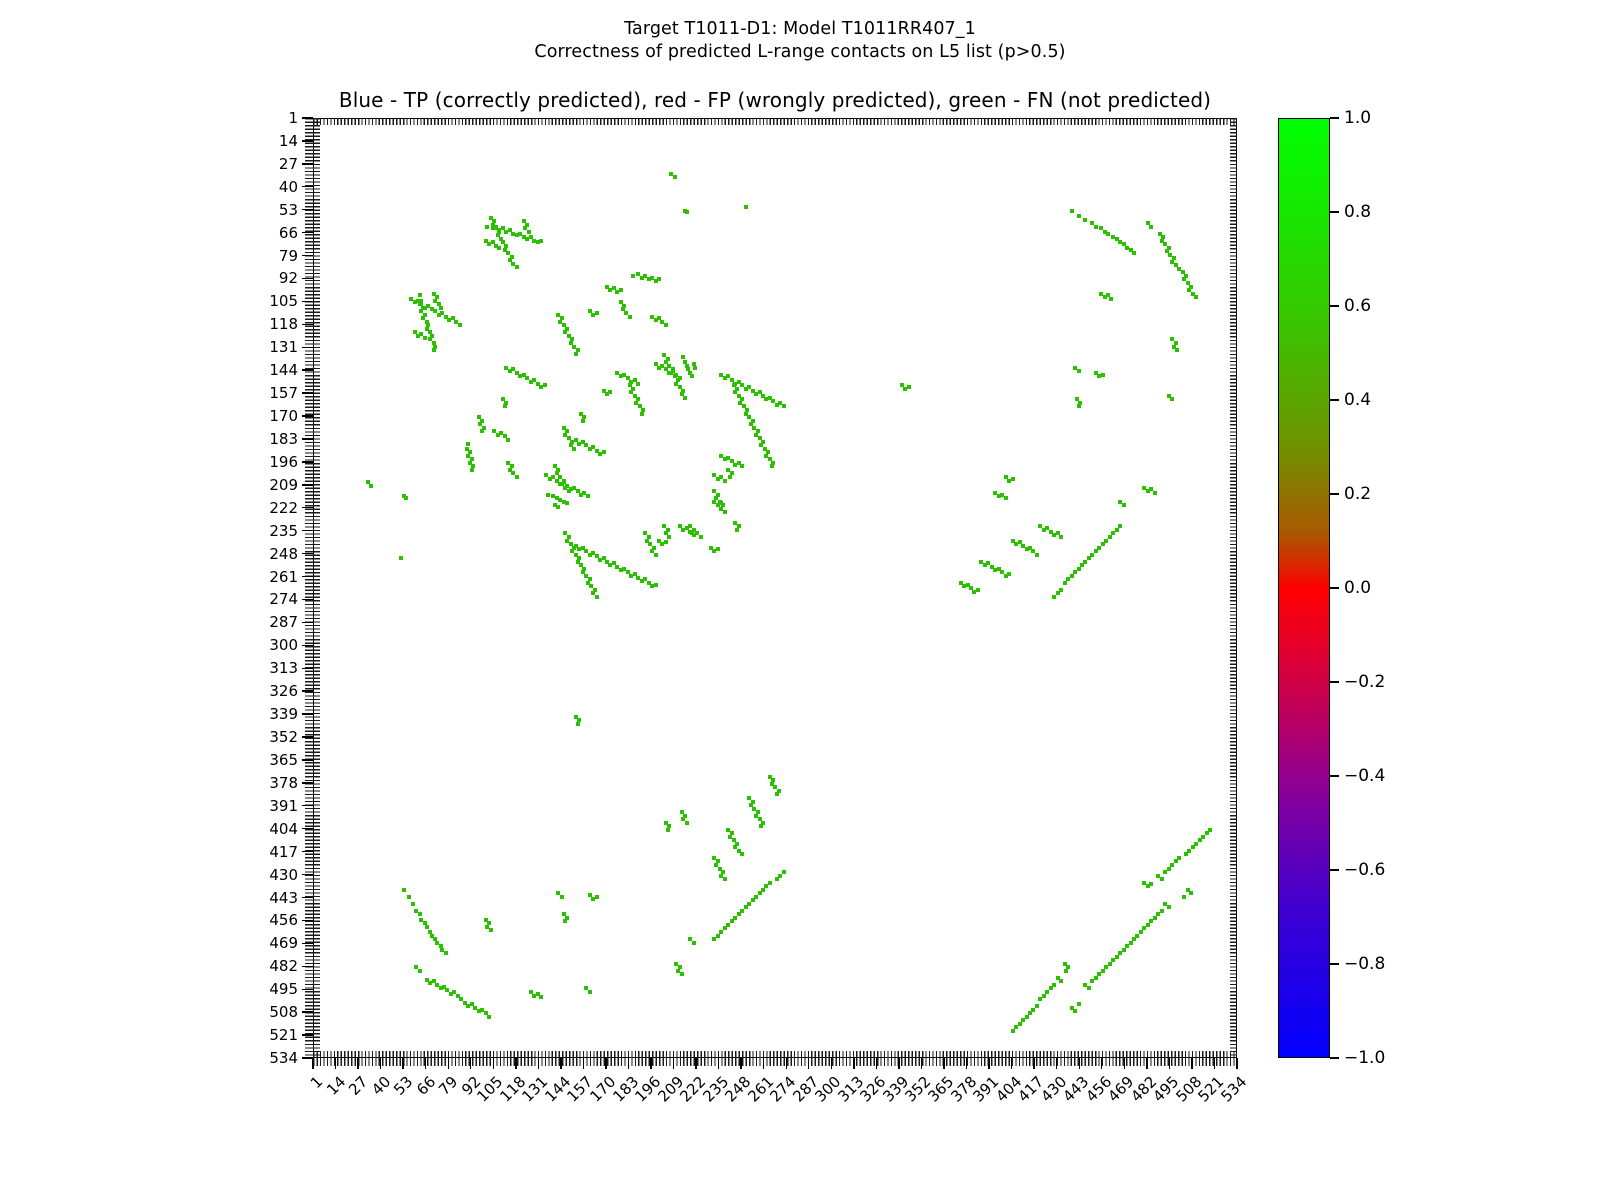 The height and width of the screenshot is (1200, 1600). I want to click on colorbar-tick-label-0: 1.0, so click(1358, 118).